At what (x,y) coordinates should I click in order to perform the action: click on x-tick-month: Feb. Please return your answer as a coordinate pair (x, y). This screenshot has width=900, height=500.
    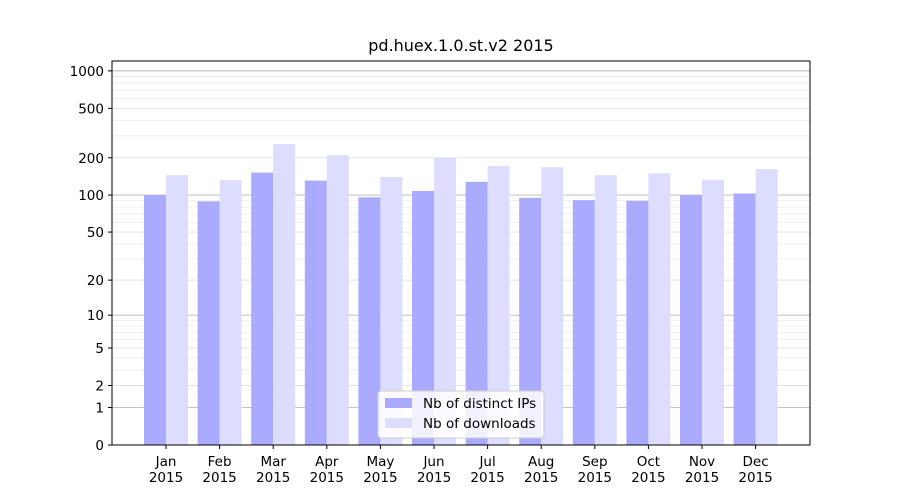
    Looking at the image, I should click on (220, 462).